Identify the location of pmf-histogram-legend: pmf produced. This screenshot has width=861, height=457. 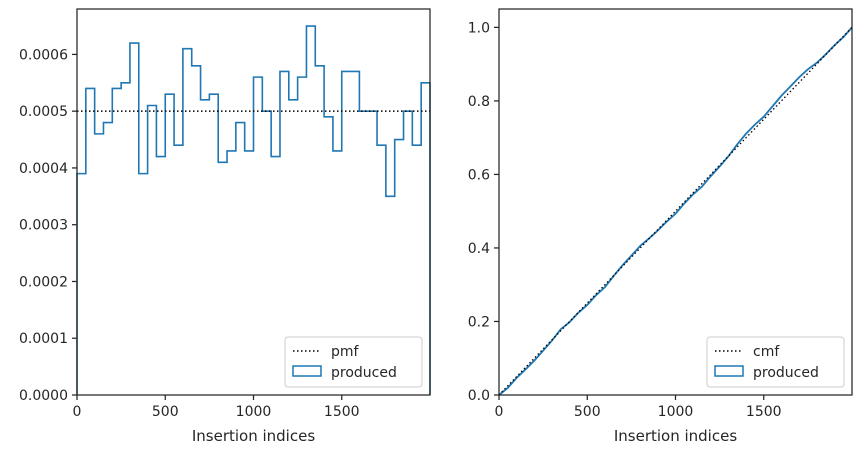
(353, 362).